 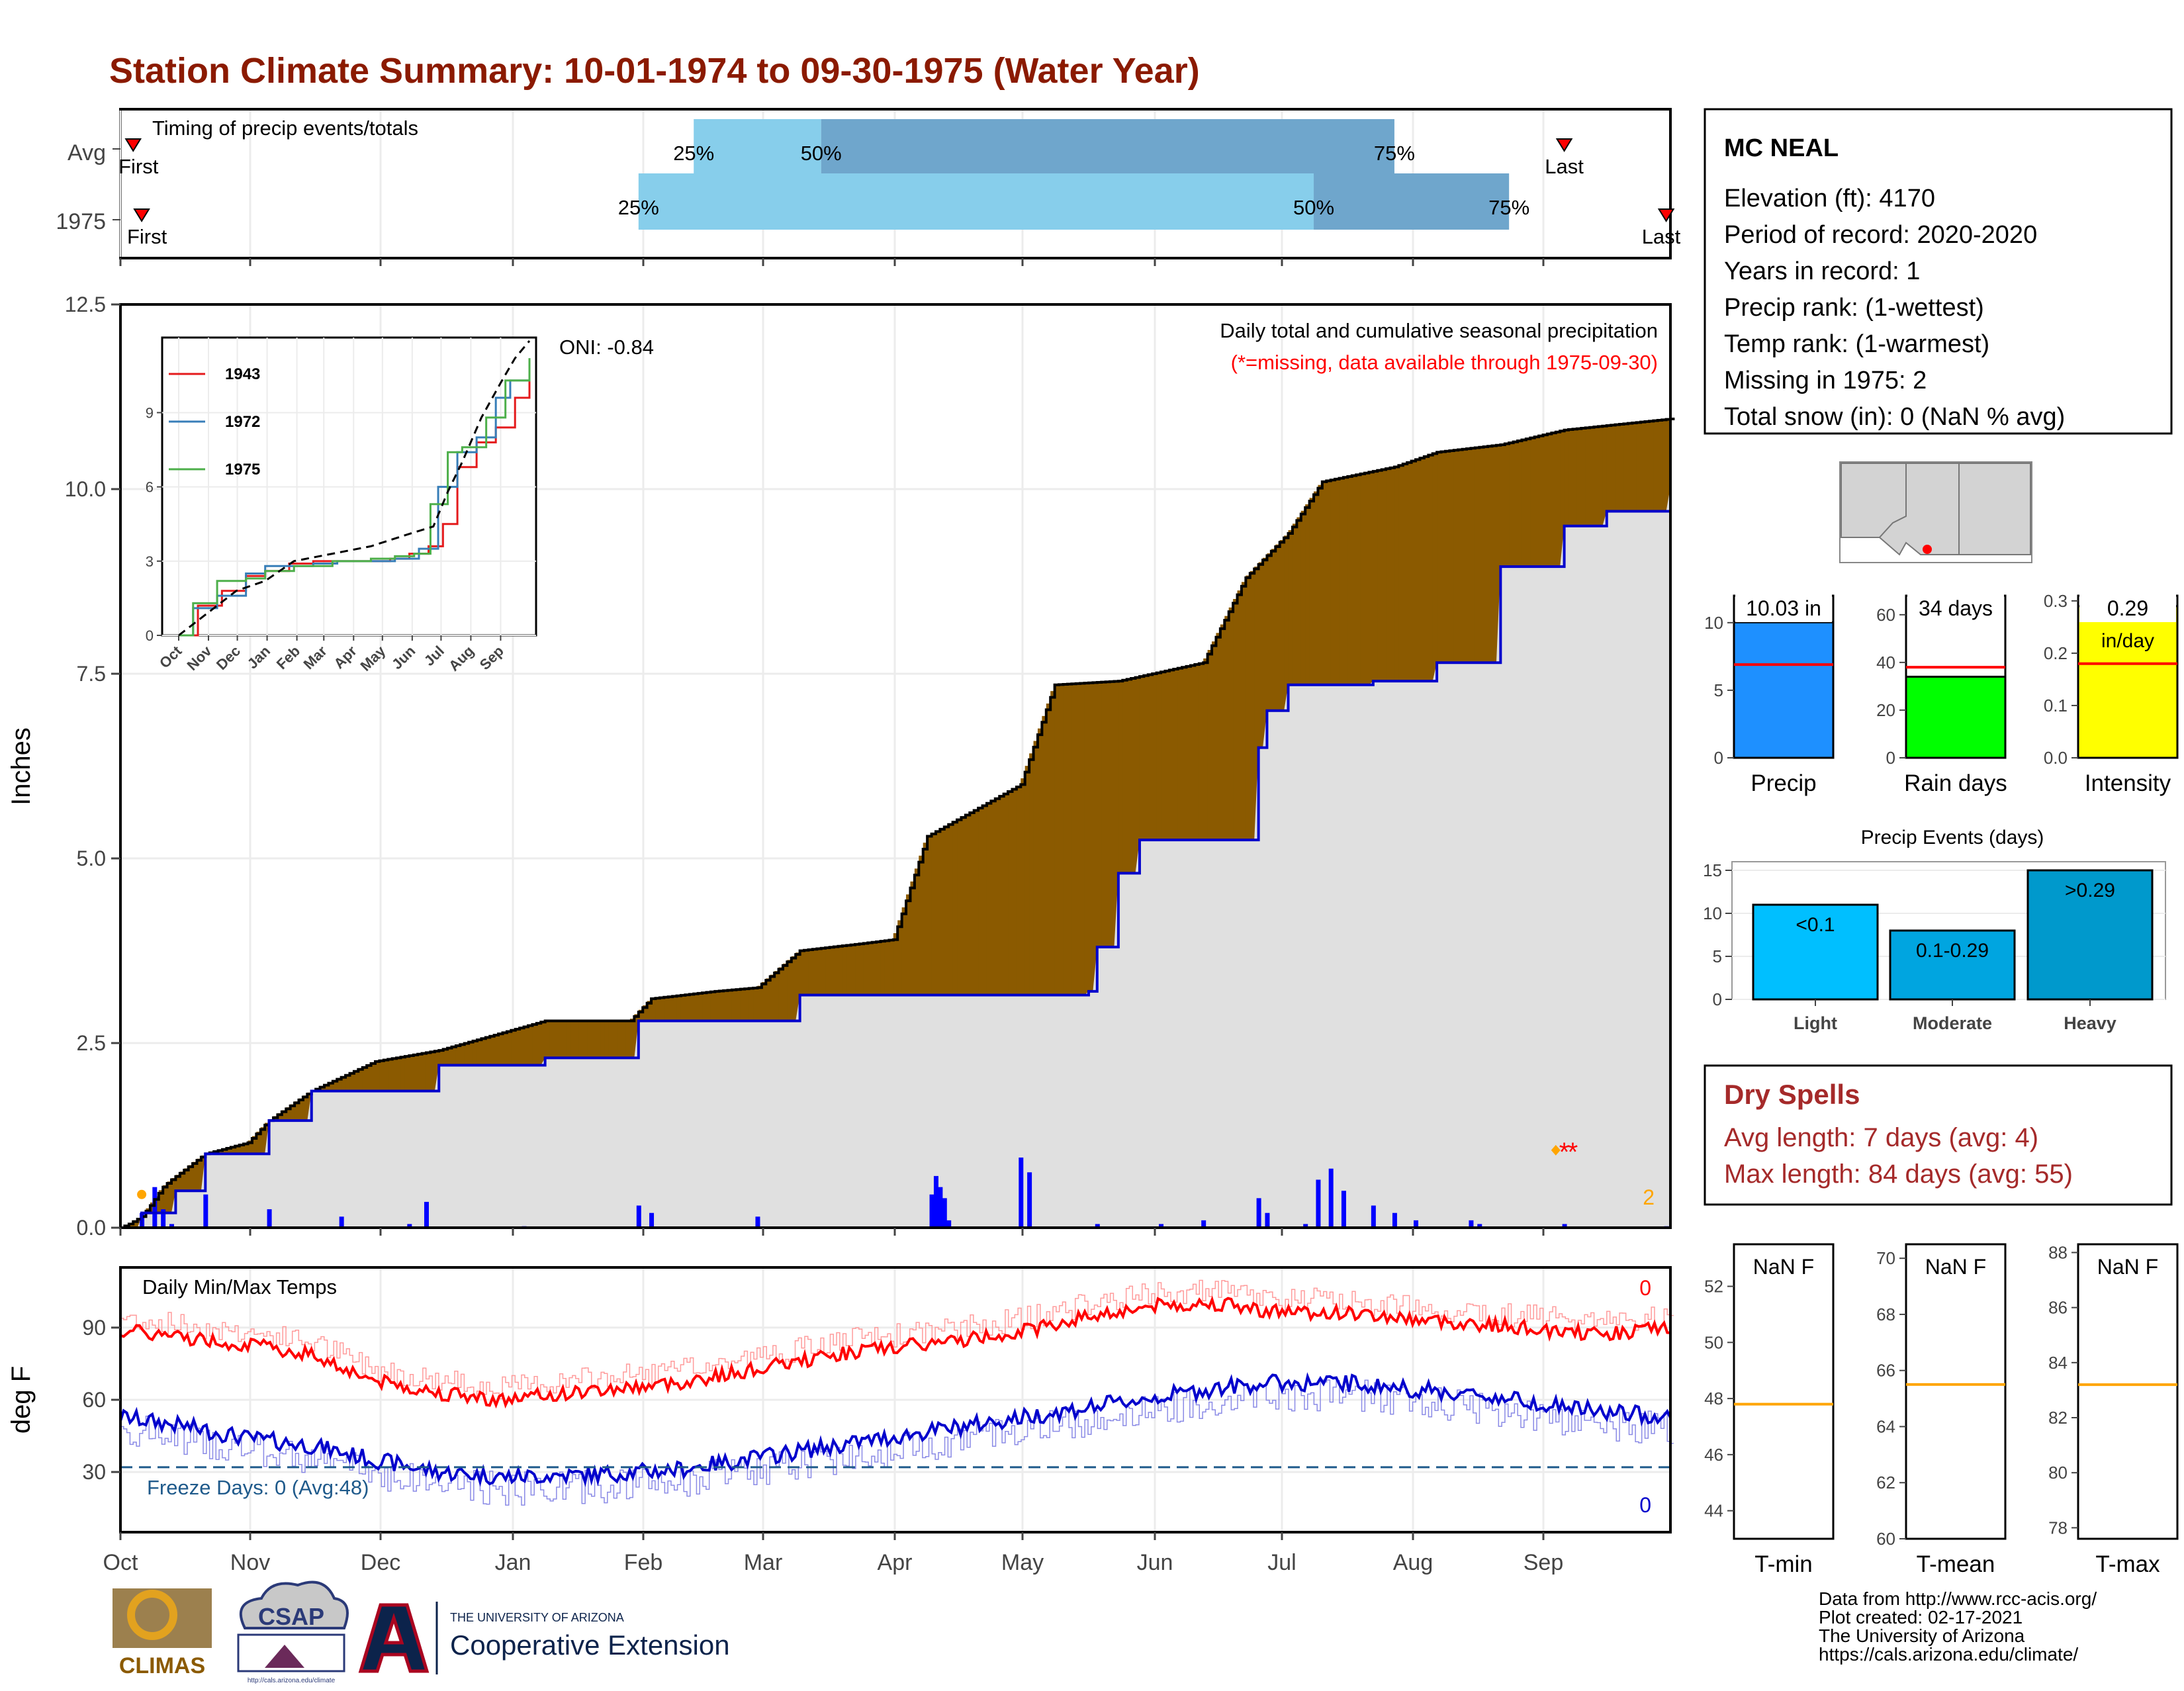 I want to click on temp-summary-y-tick-label: 52, so click(x=1713, y=1287).